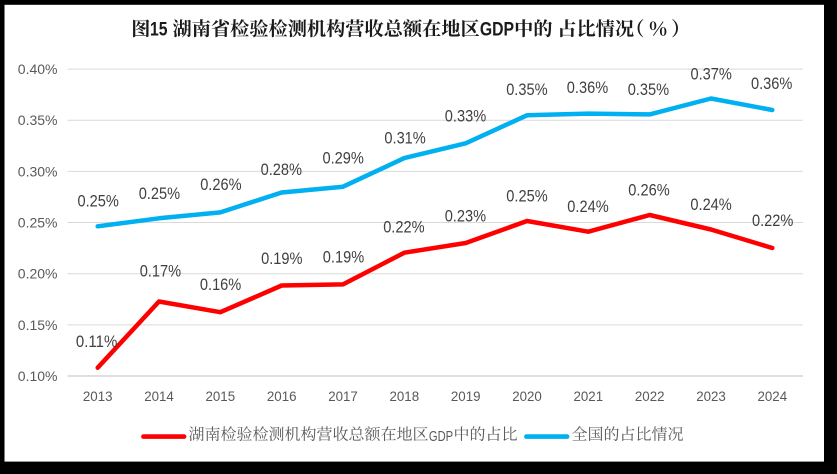 The height and width of the screenshot is (474, 837). I want to click on svg-text: 15, so click(159, 30).